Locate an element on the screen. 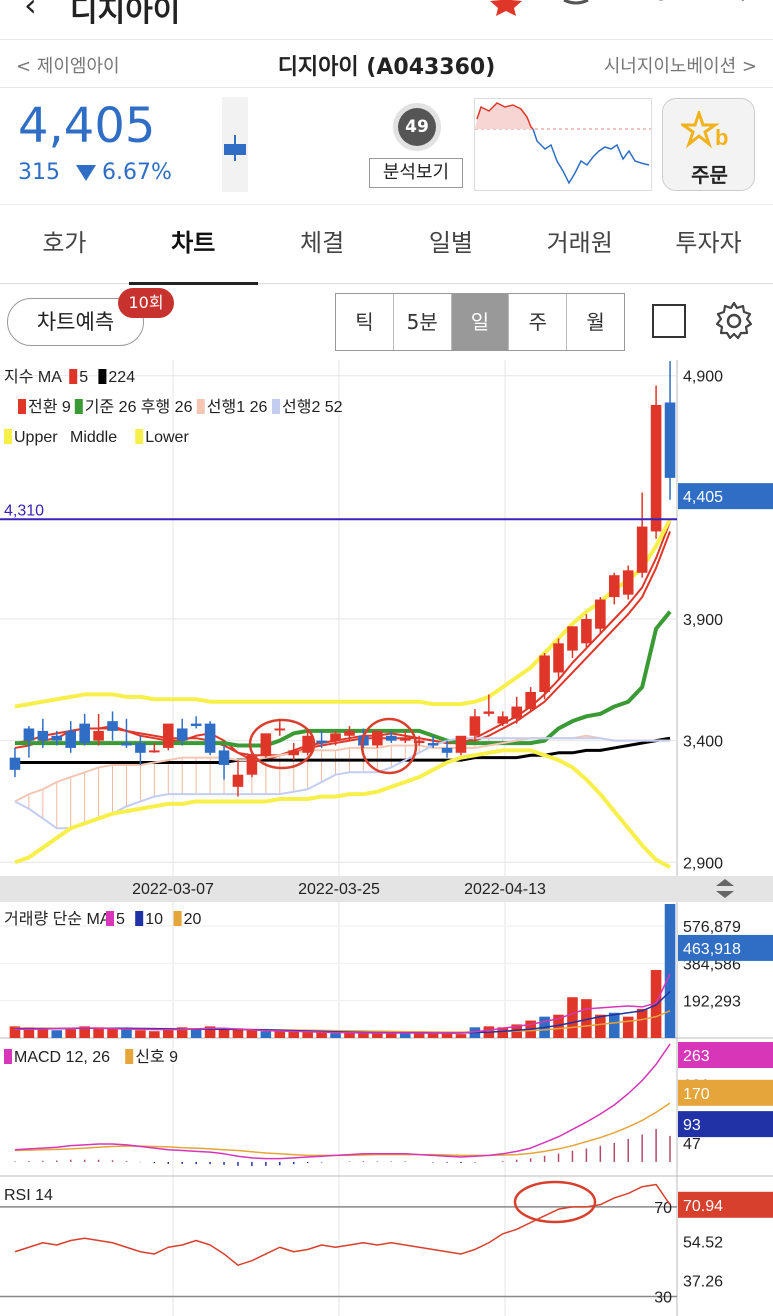 The height and width of the screenshot is (1316, 773). analysis-button: 분석보기 is located at coordinates (416, 173).